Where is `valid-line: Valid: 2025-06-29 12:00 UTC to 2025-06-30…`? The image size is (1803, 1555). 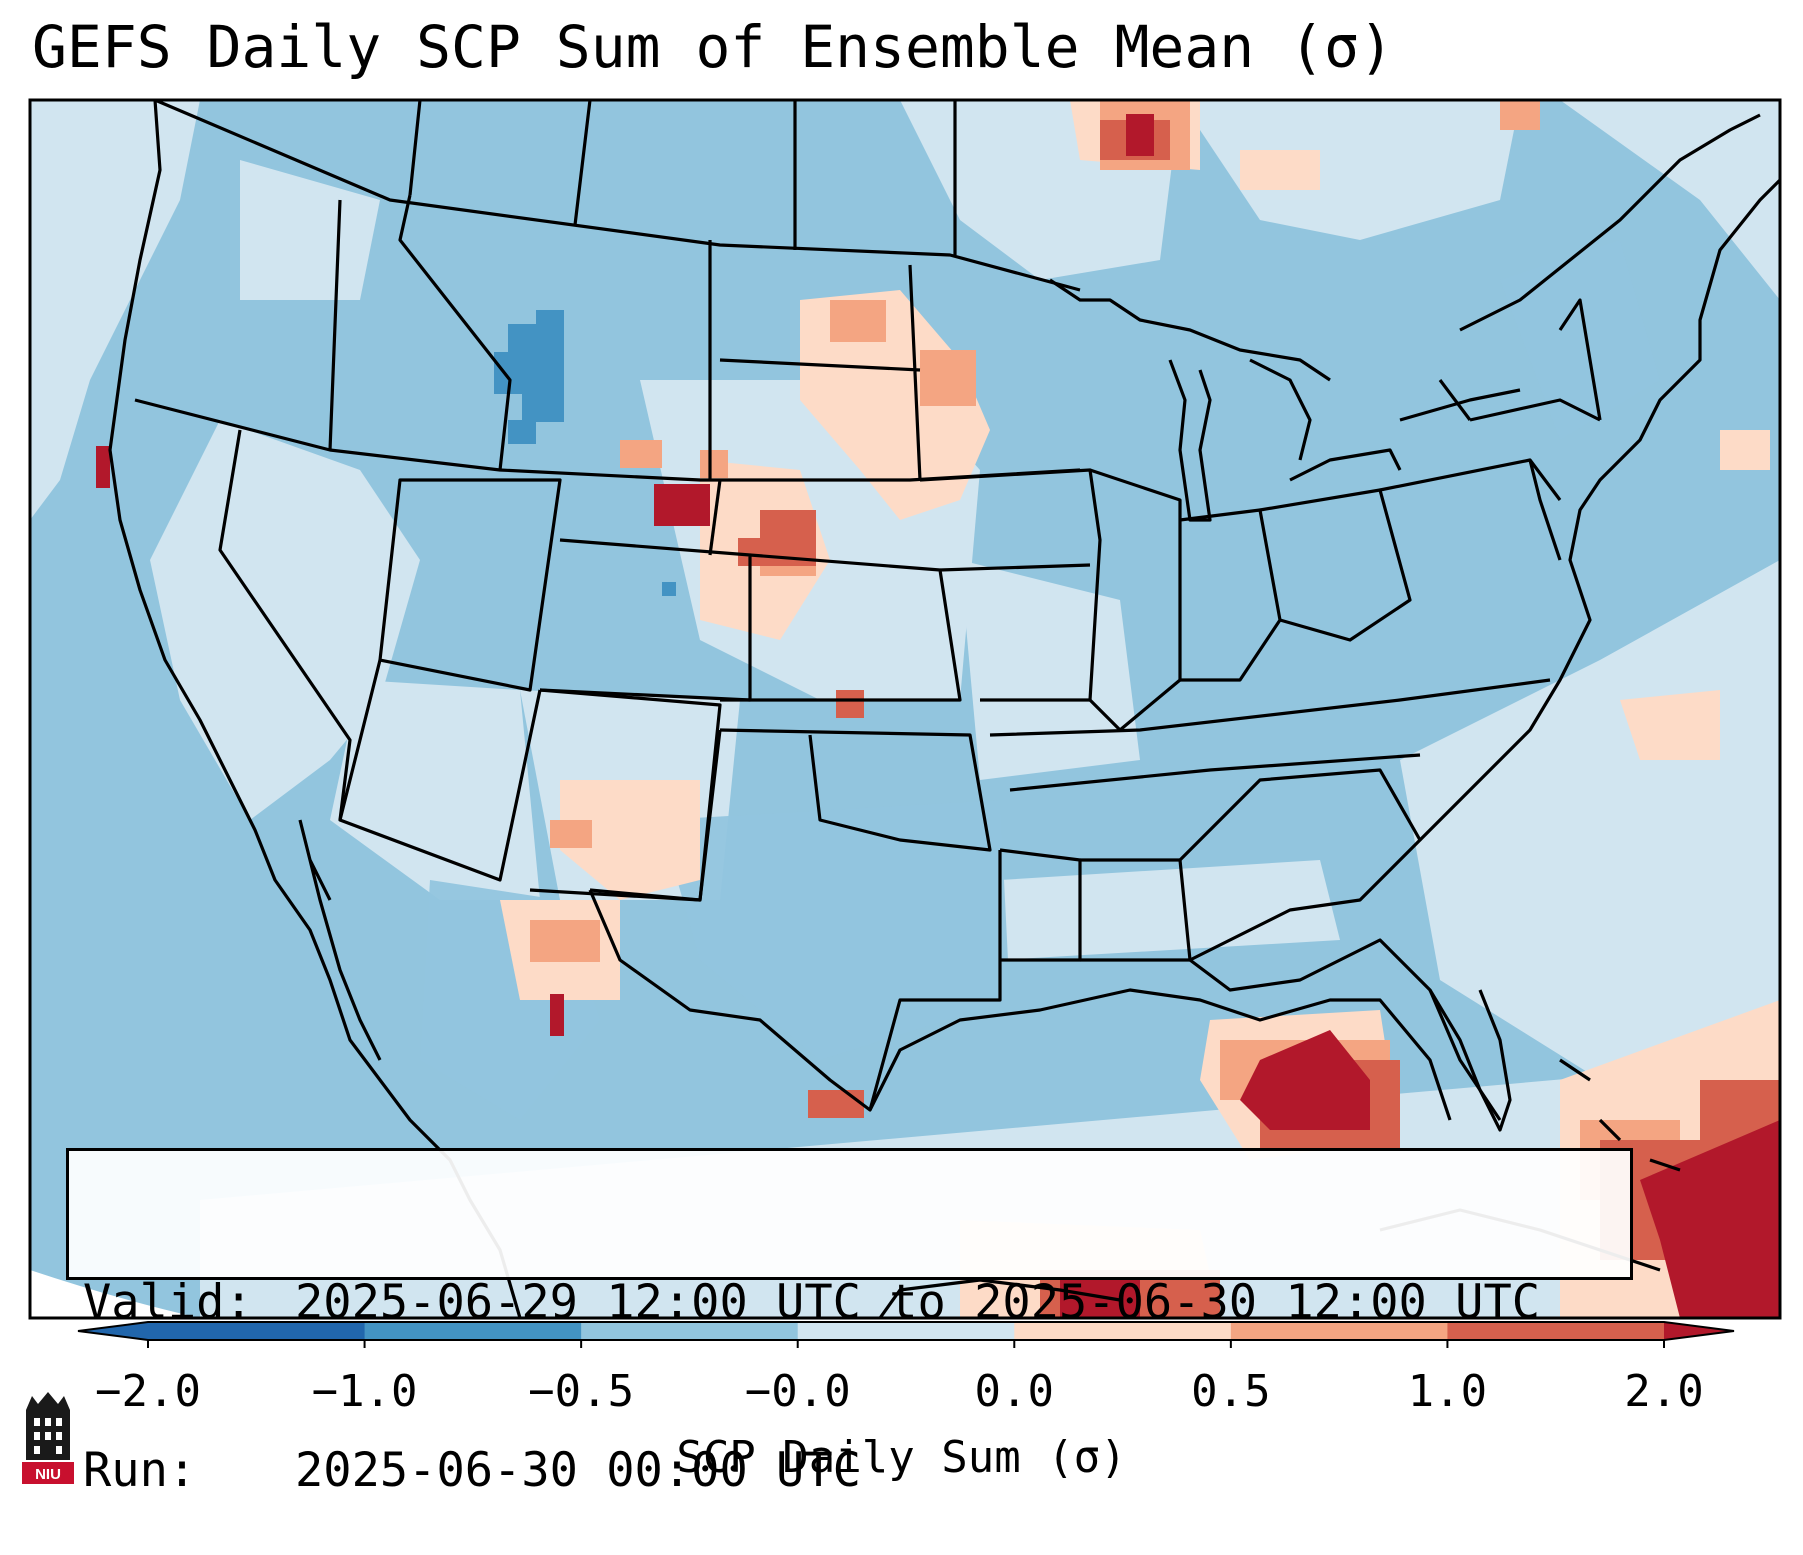 valid-line: Valid: 2025-06-29 12:00 UTC to 2025-06-30… is located at coordinates (856, 1303).